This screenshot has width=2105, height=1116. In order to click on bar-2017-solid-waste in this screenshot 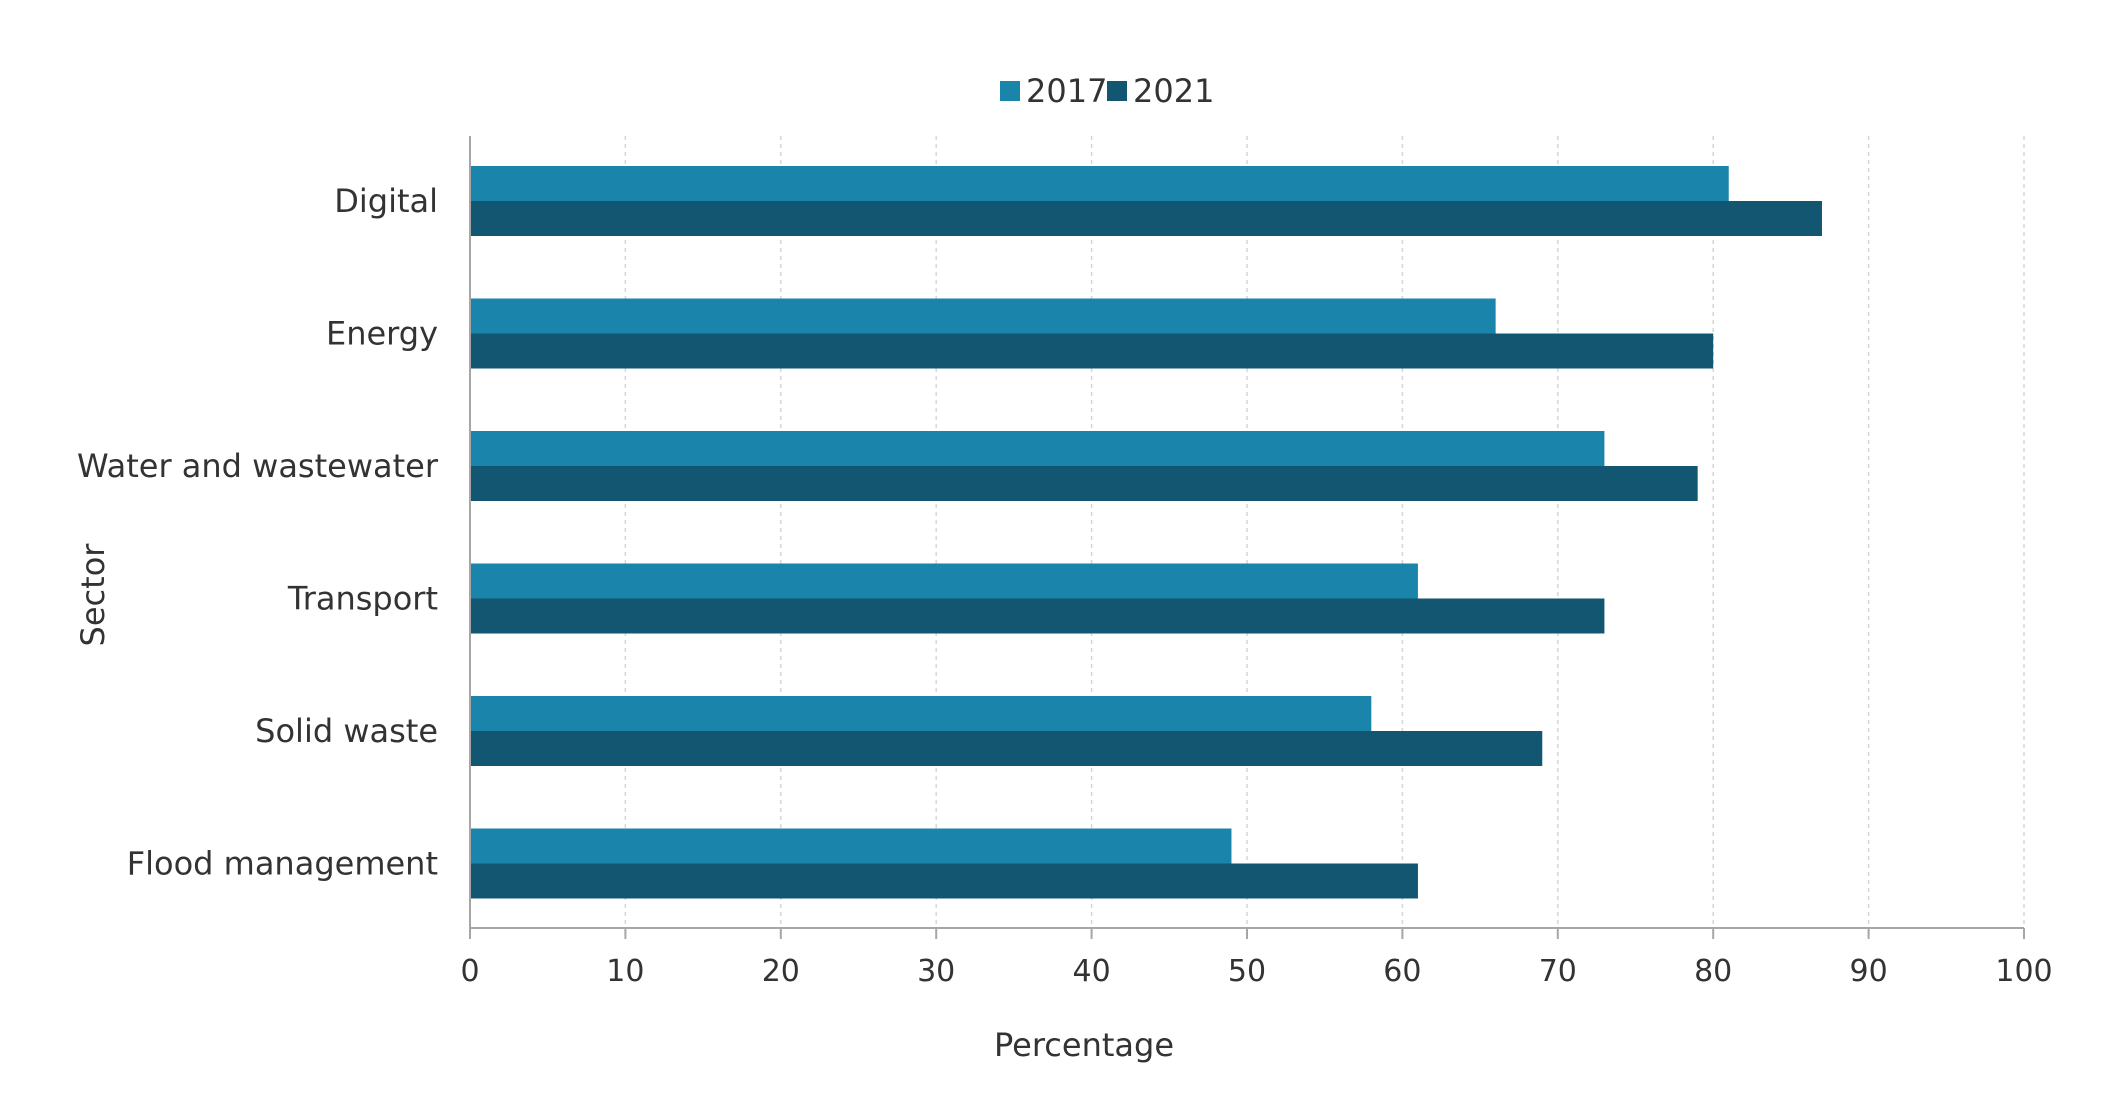, I will do `click(921, 713)`.